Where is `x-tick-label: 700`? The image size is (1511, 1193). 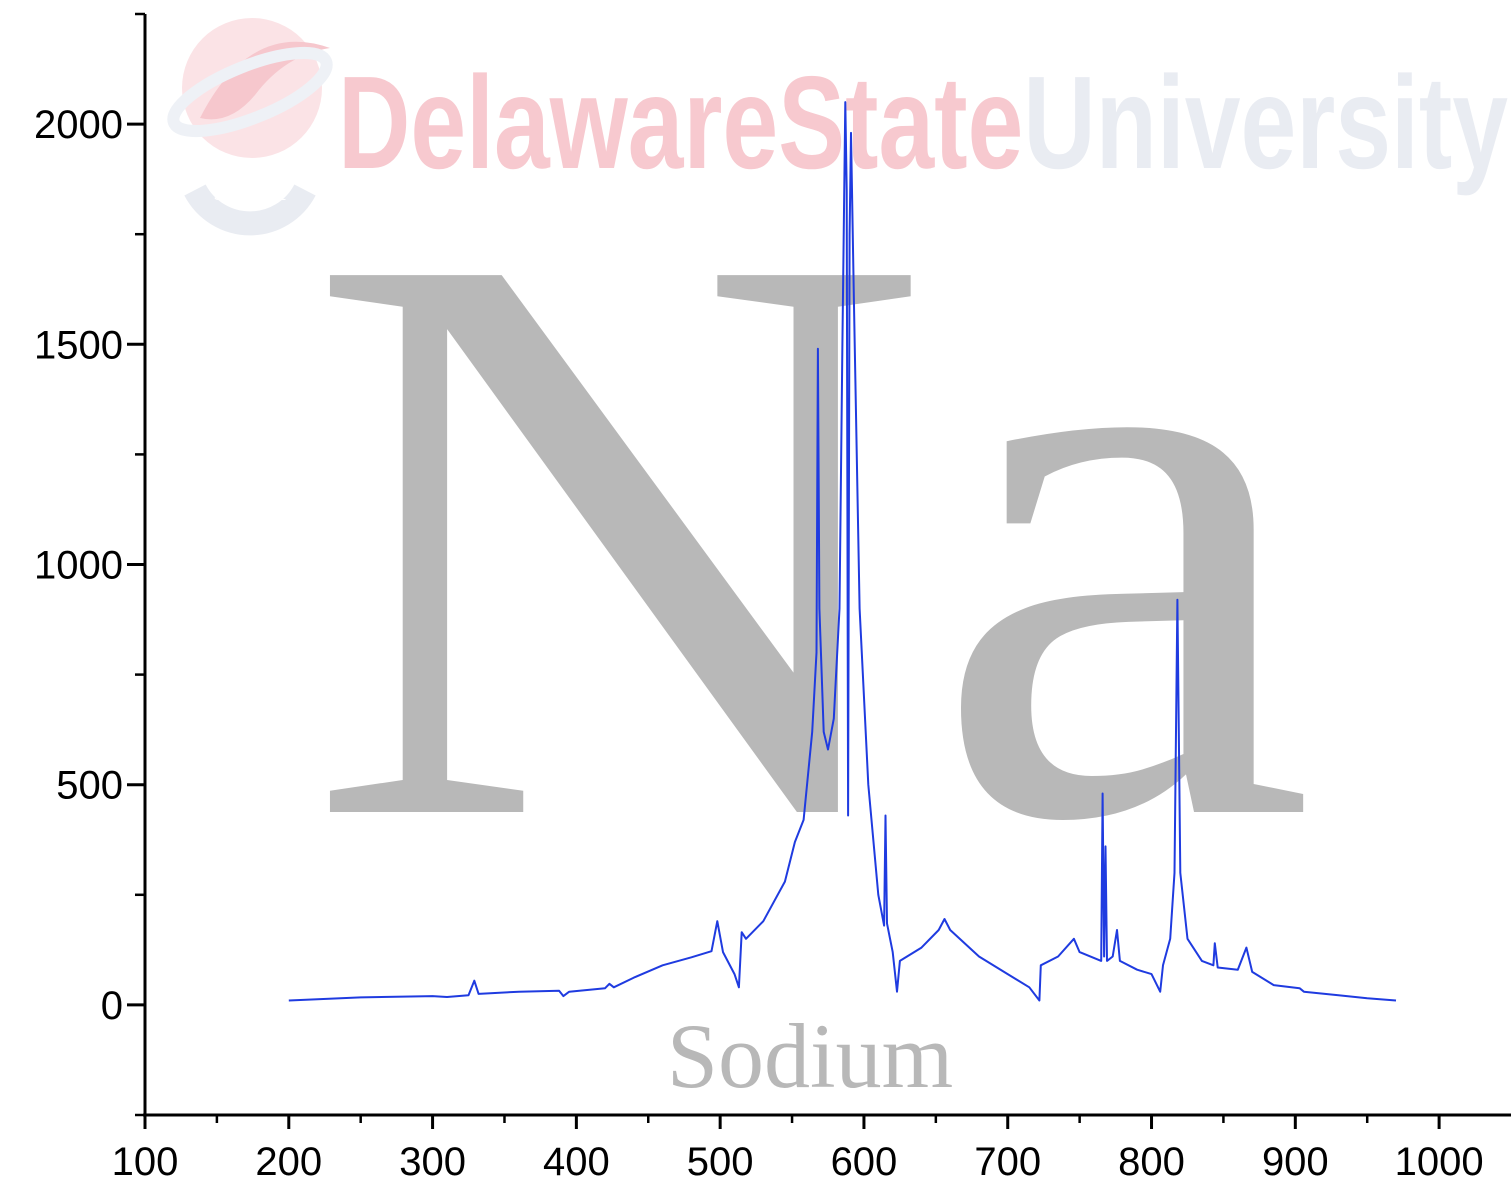 x-tick-label: 700 is located at coordinates (1007, 1162).